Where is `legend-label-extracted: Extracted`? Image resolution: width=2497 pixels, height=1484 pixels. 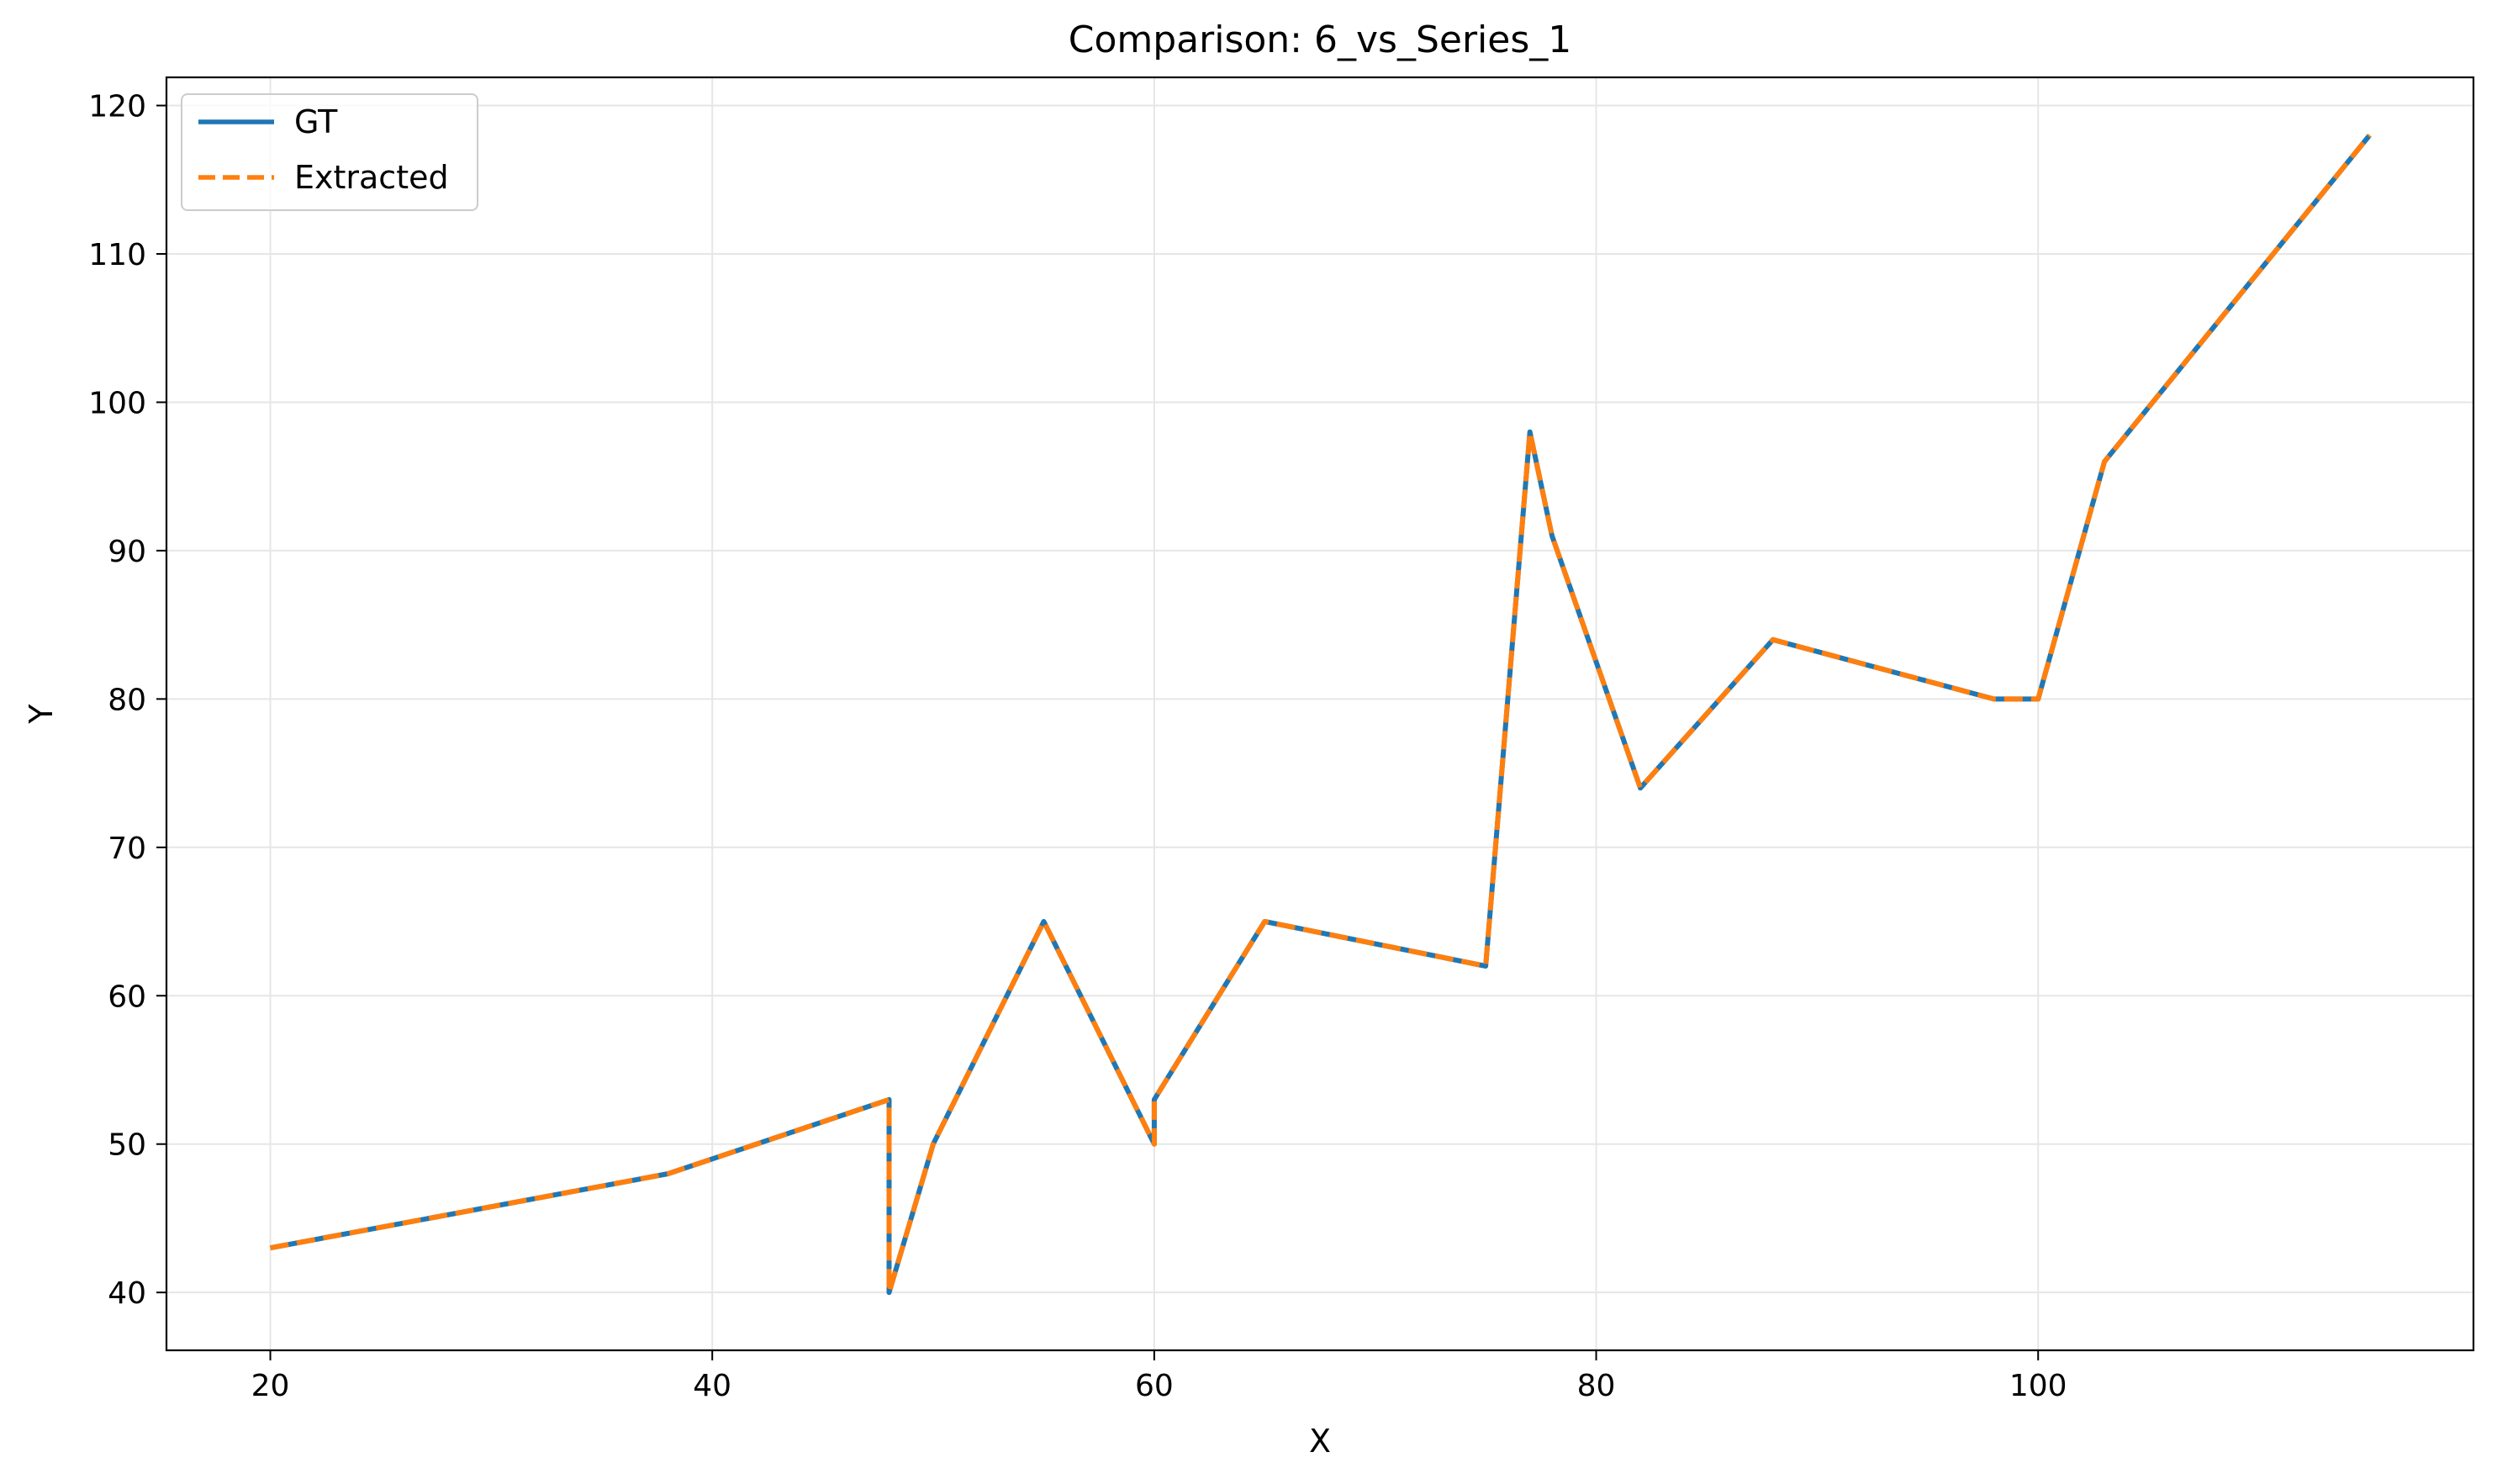
legend-label-extracted: Extracted is located at coordinates (371, 177).